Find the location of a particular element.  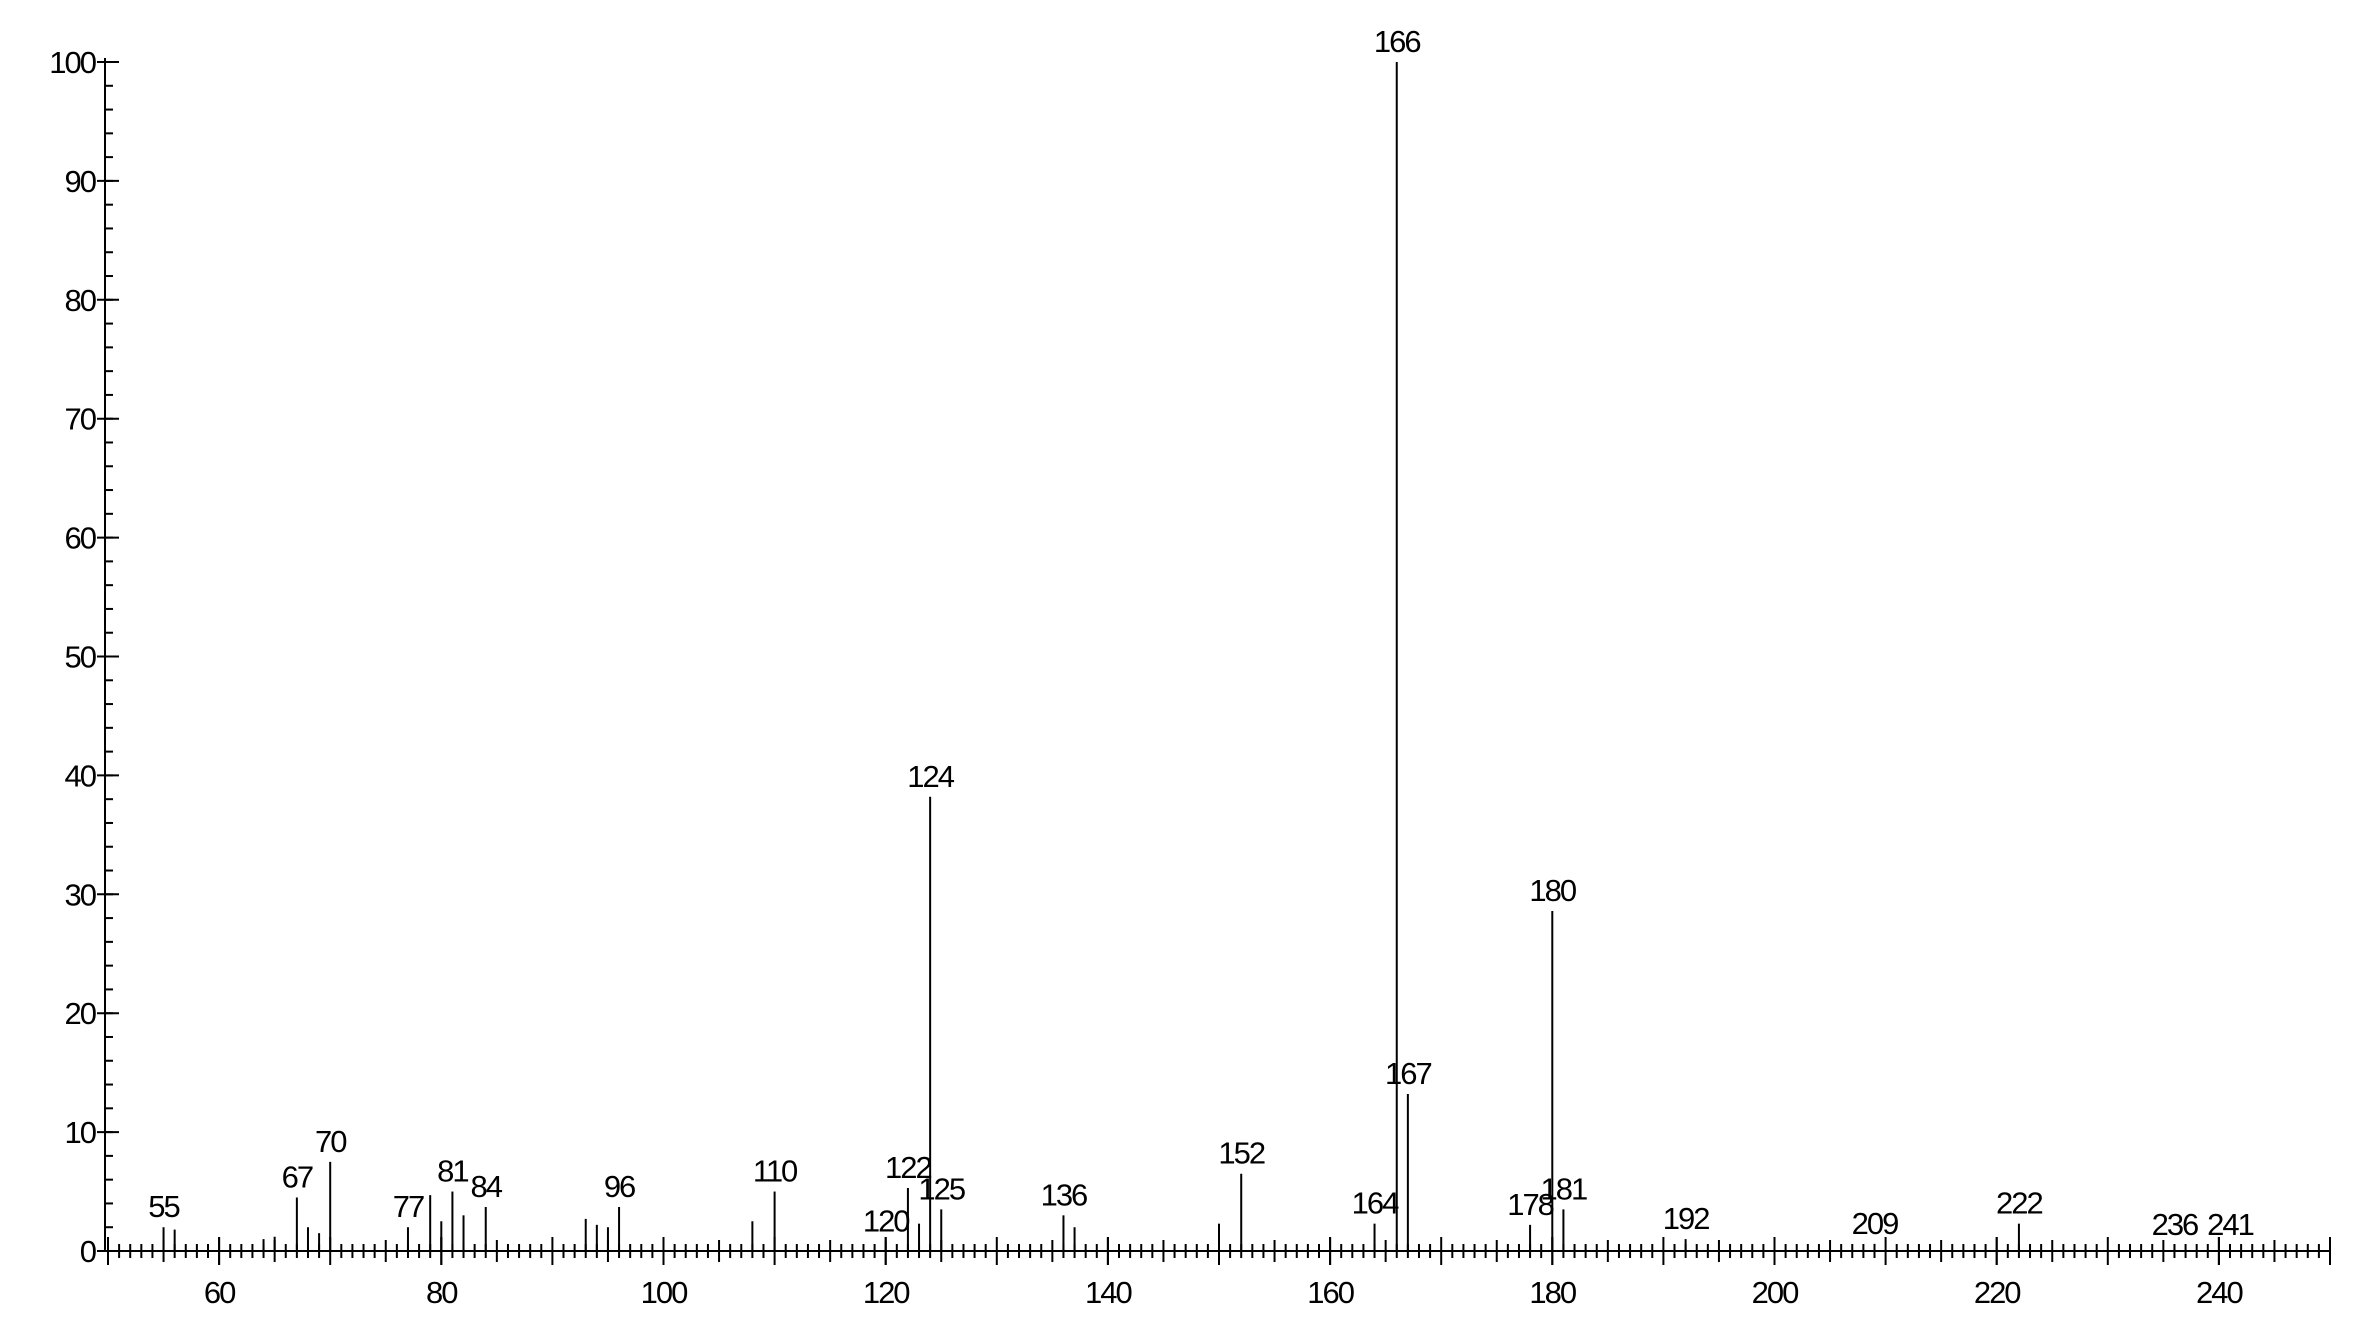

peak-label: 125 is located at coordinates (941, 1188).